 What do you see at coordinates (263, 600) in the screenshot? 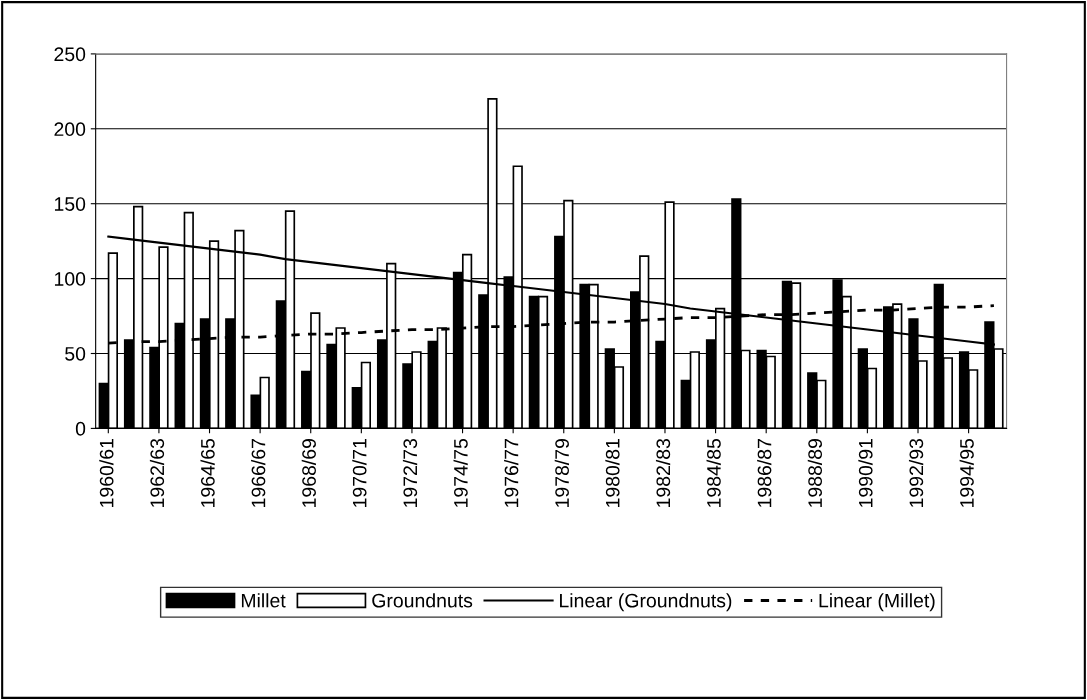
I see `legend-label: Millet` at bounding box center [263, 600].